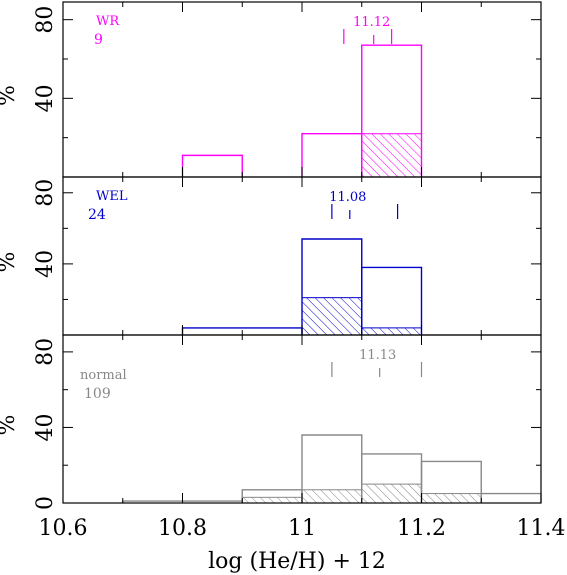  Describe the element at coordinates (371, 22) in the screenshot. I see `median-label-WR: 11.12` at that location.